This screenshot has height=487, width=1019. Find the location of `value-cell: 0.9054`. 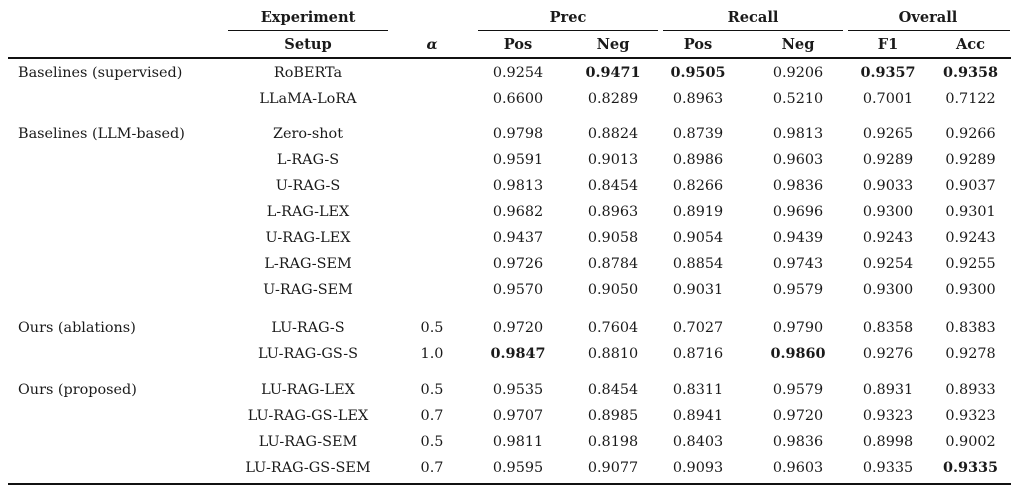

value-cell: 0.9054 is located at coordinates (698, 238).